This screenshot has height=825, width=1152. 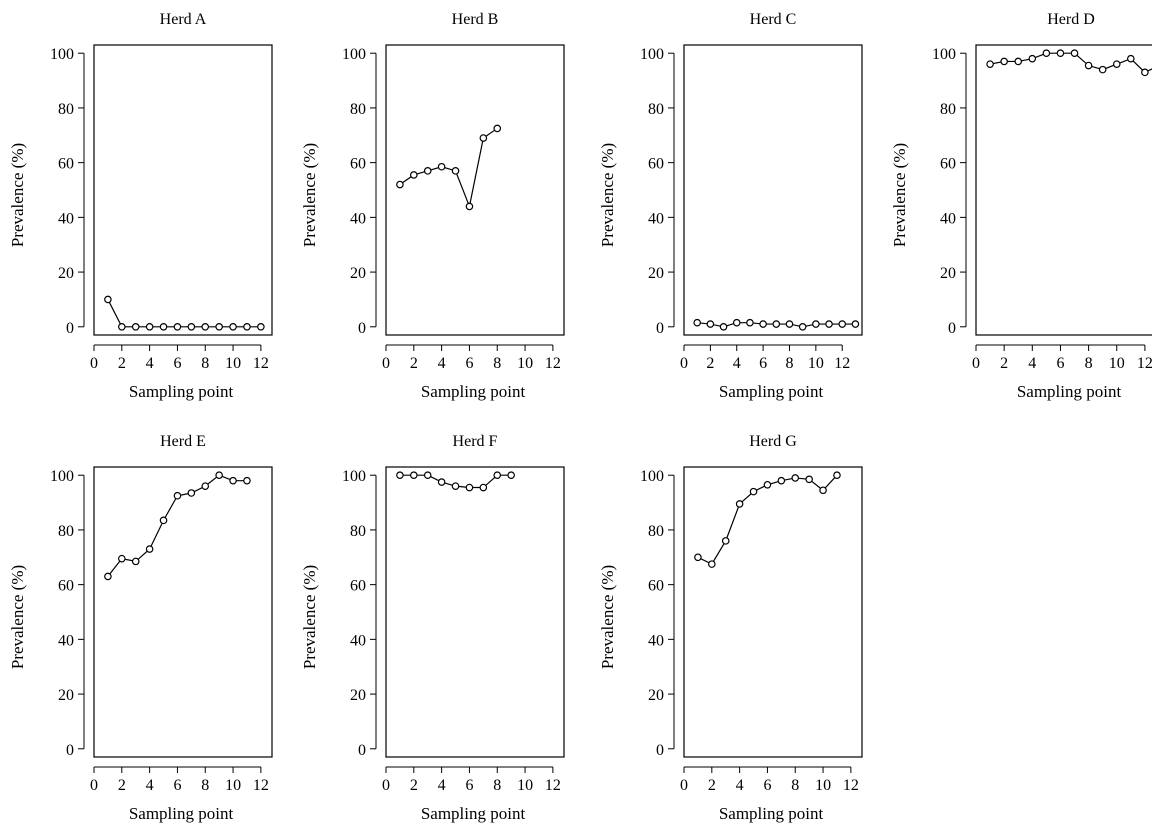 I want to click on herd-f-x-tick-label: 6, so click(x=469, y=785).